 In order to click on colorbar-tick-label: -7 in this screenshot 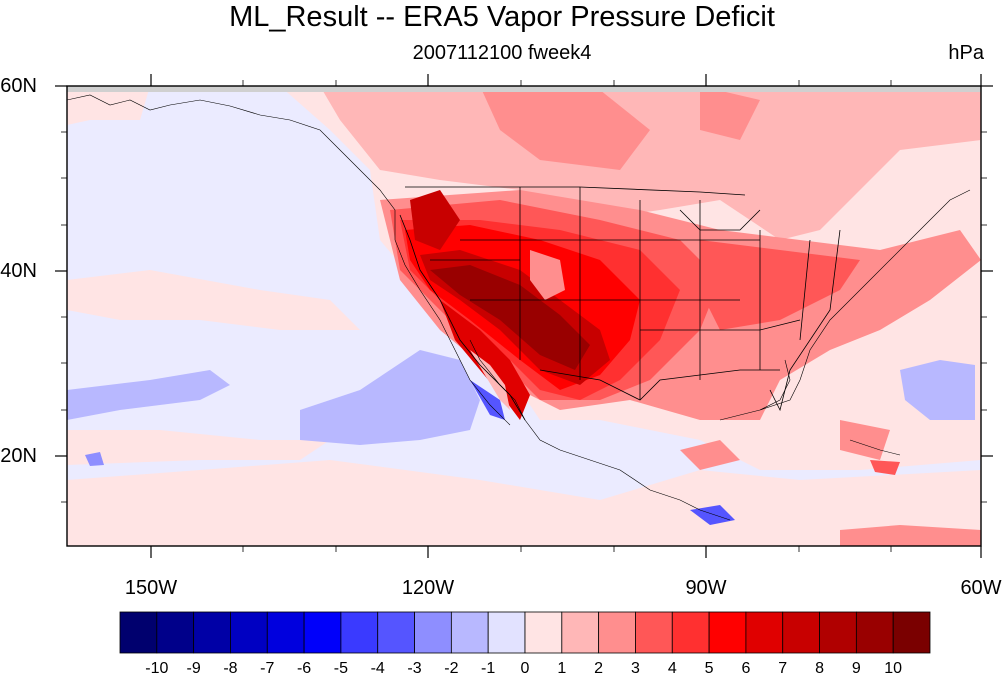, I will do `click(267, 668)`.